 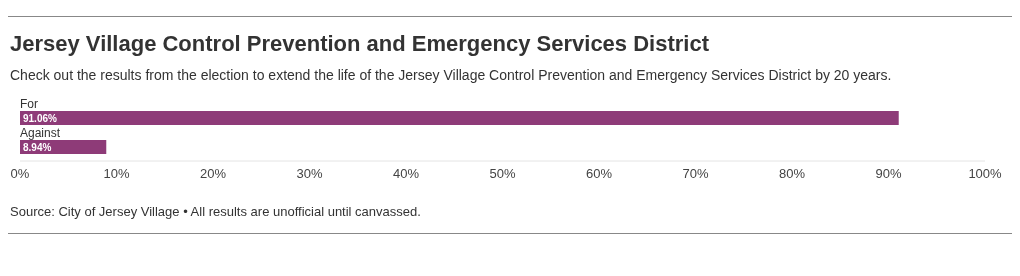 I want to click on x-tick-label: 60%, so click(x=599, y=174).